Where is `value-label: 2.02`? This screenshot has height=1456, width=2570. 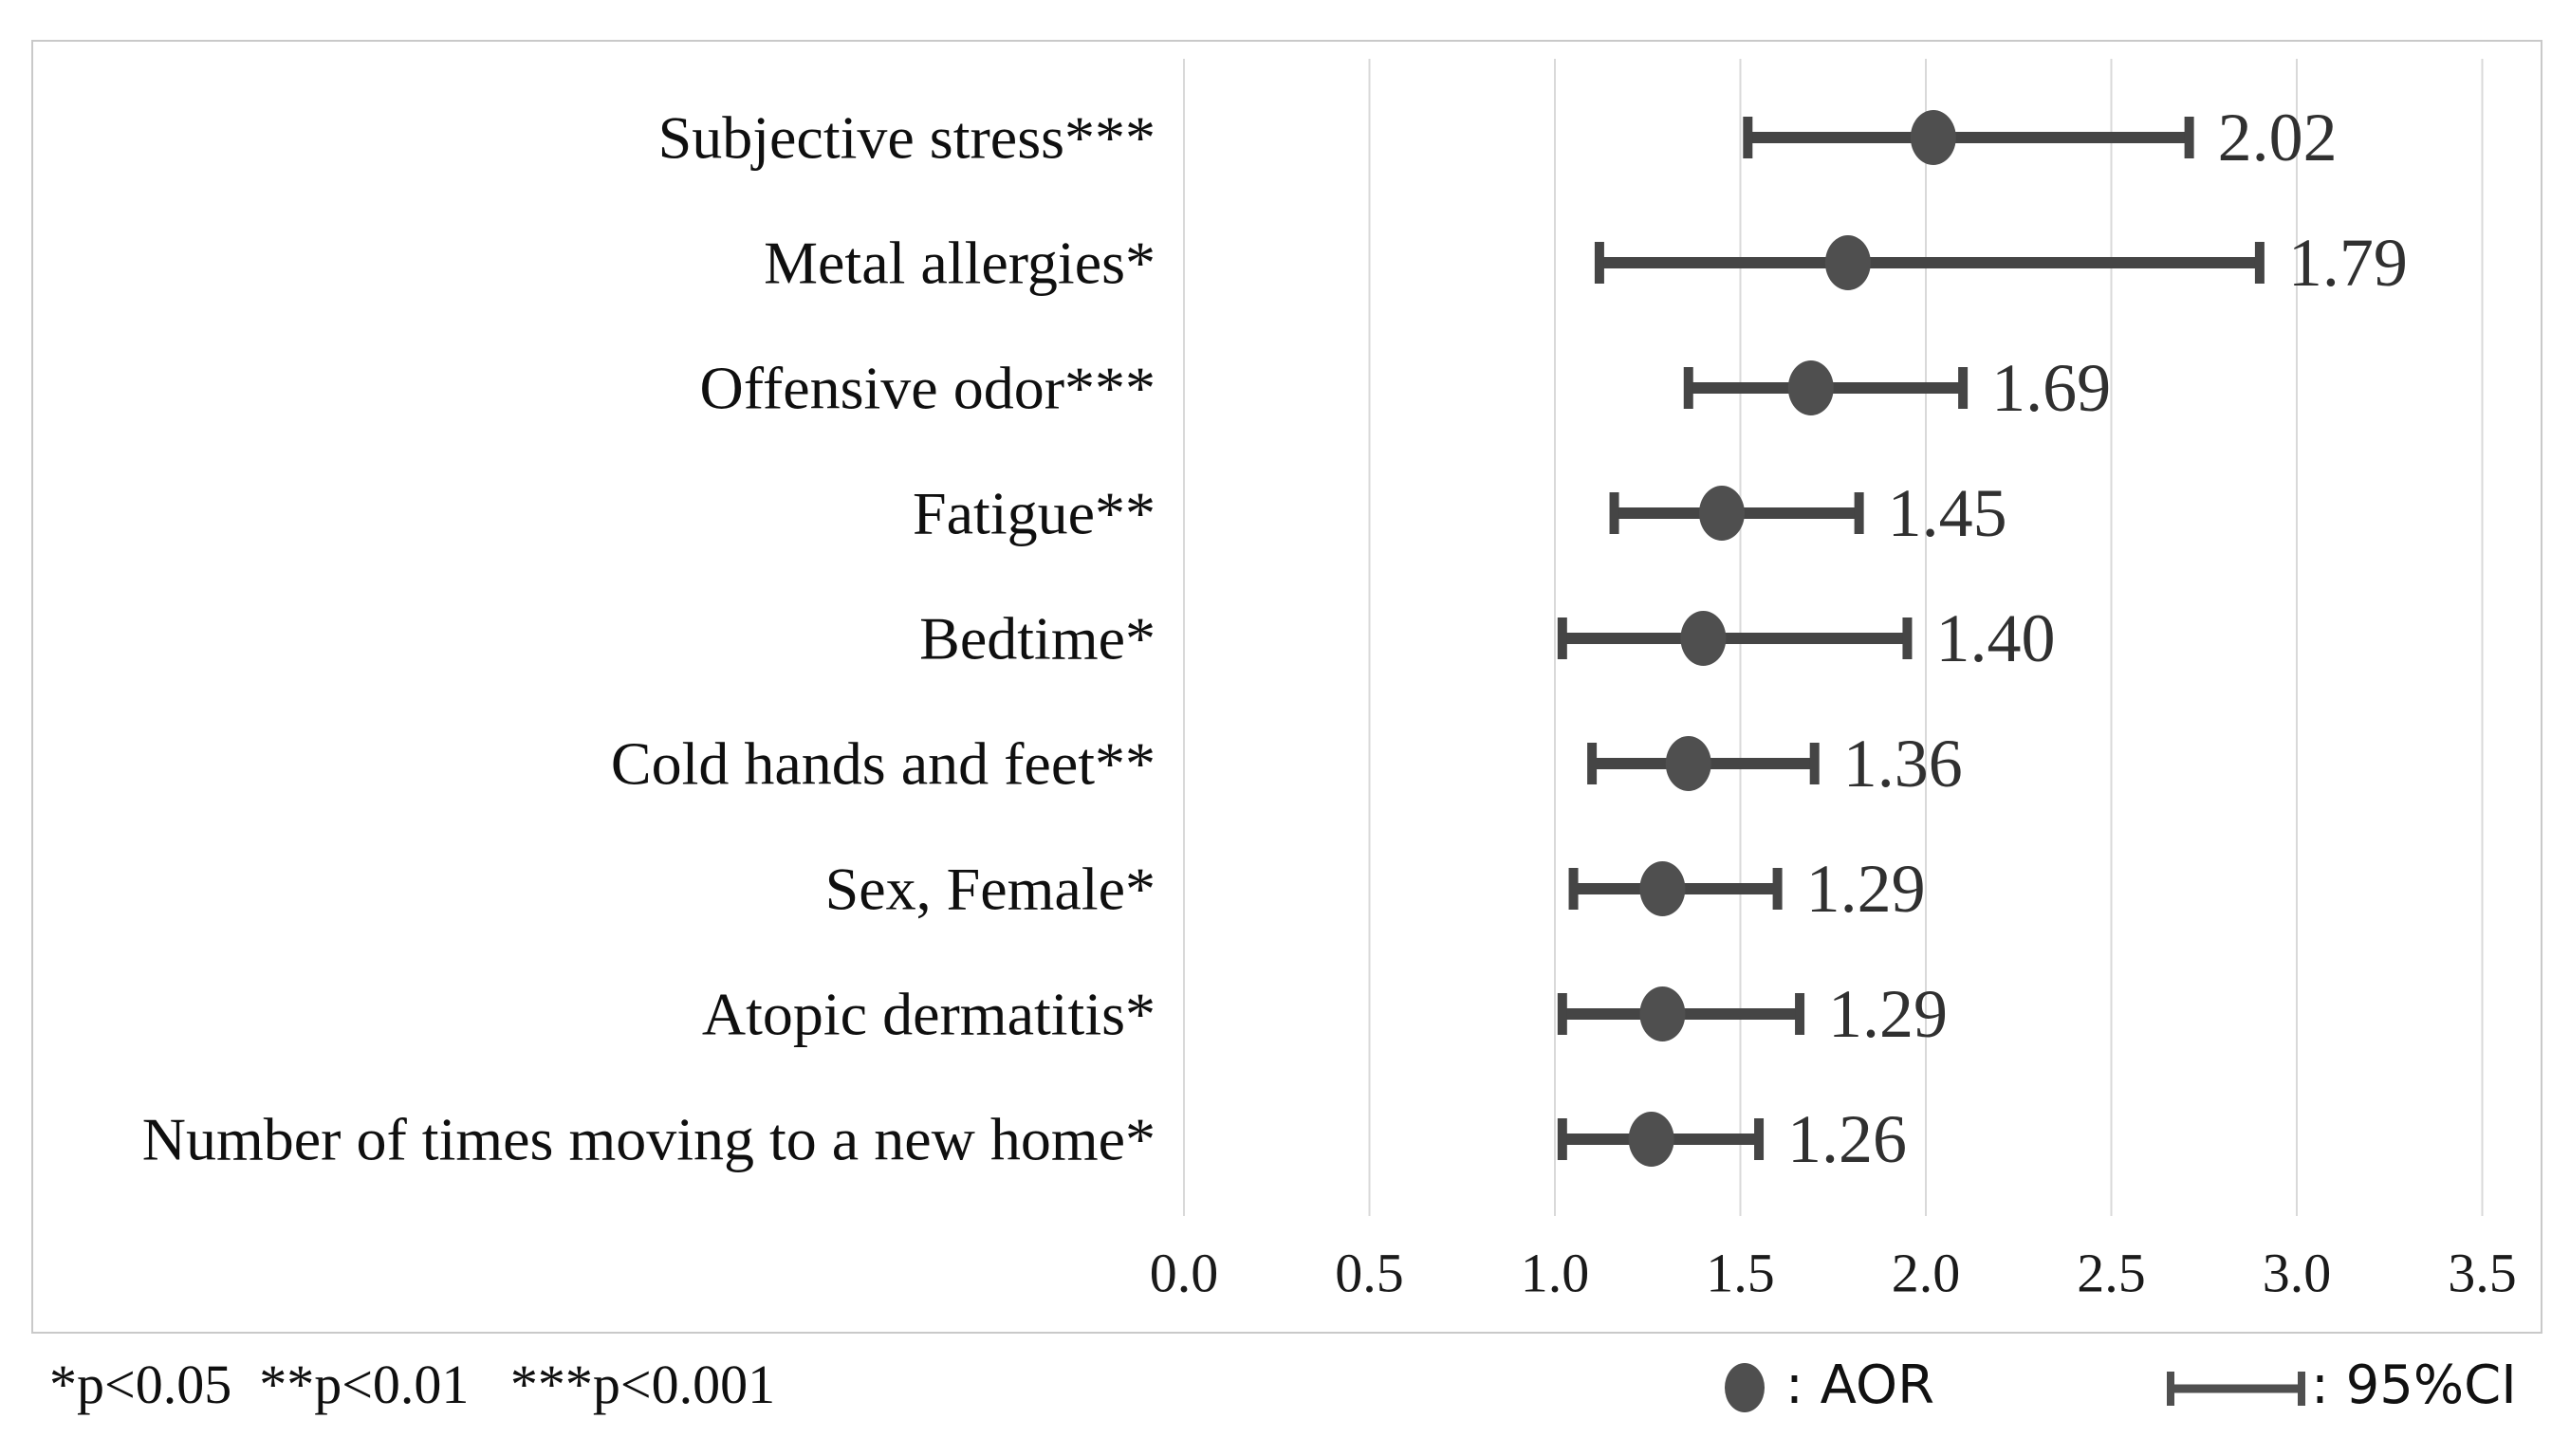
value-label: 2.02 is located at coordinates (2278, 137).